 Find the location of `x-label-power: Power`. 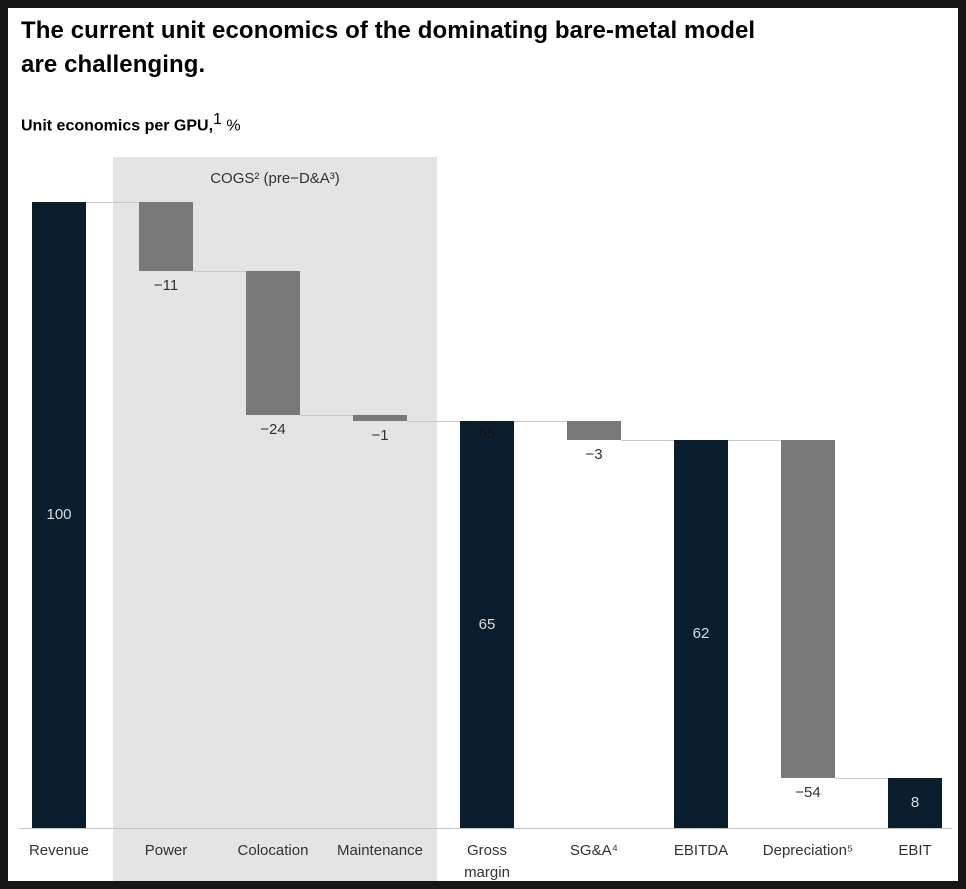

x-label-power: Power is located at coordinates (166, 850).